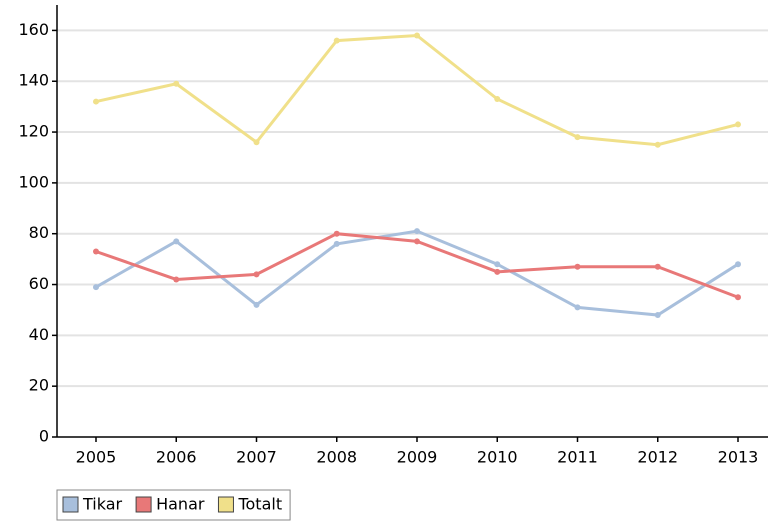 The height and width of the screenshot is (526, 768). I want to click on legend: Tikar Hanar Totalt, so click(173, 505).